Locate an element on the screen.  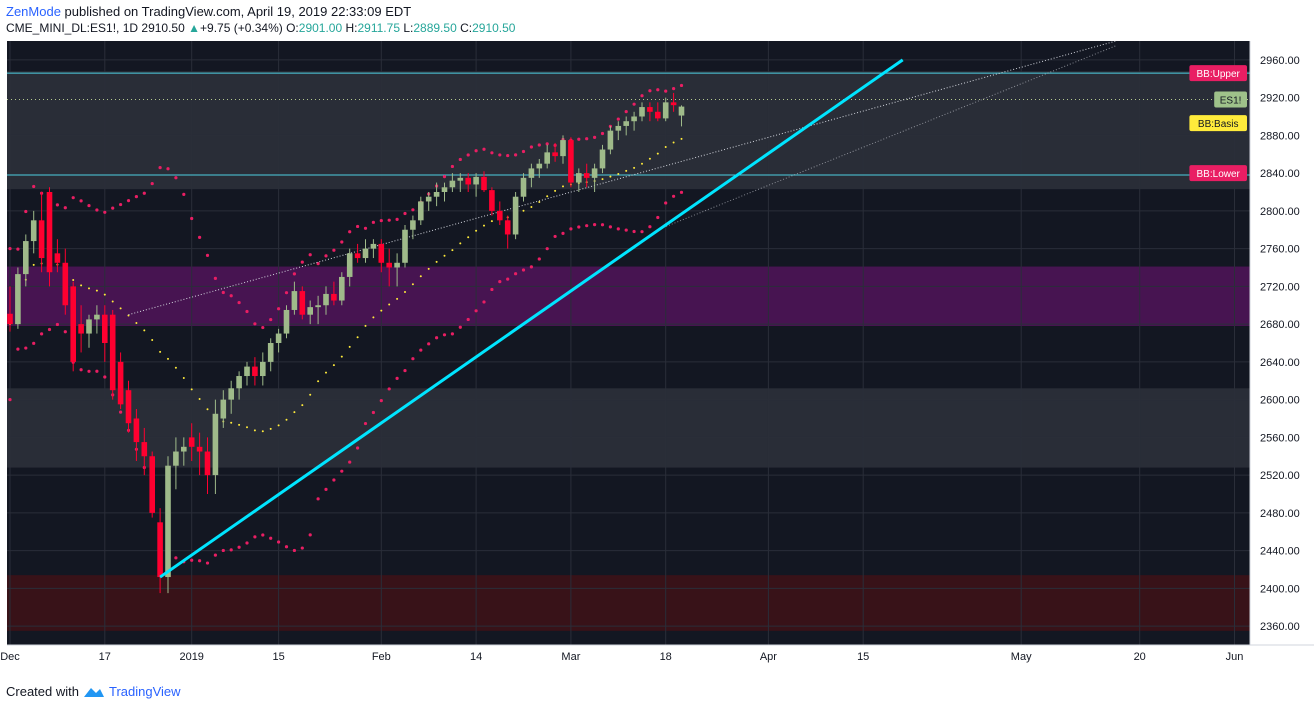
time-tick-label: 17 is located at coordinates (105, 657).